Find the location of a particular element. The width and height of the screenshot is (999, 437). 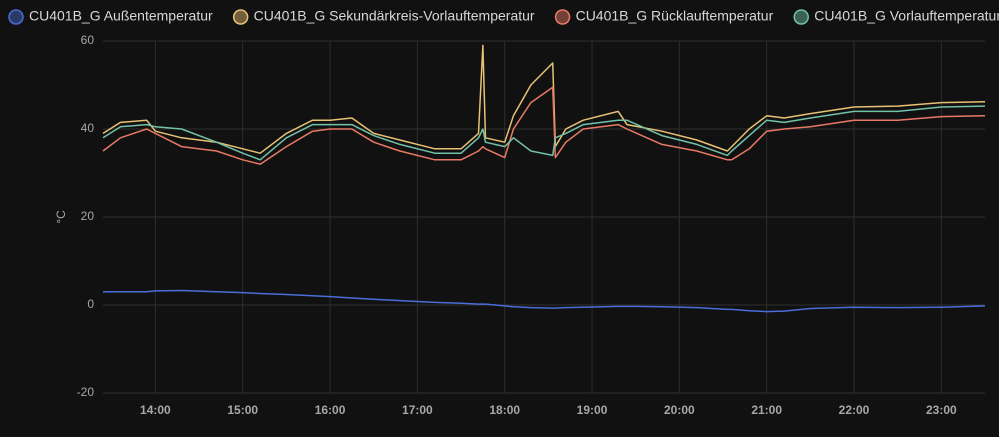

x-tick-label: 21:00 is located at coordinates (766, 410).